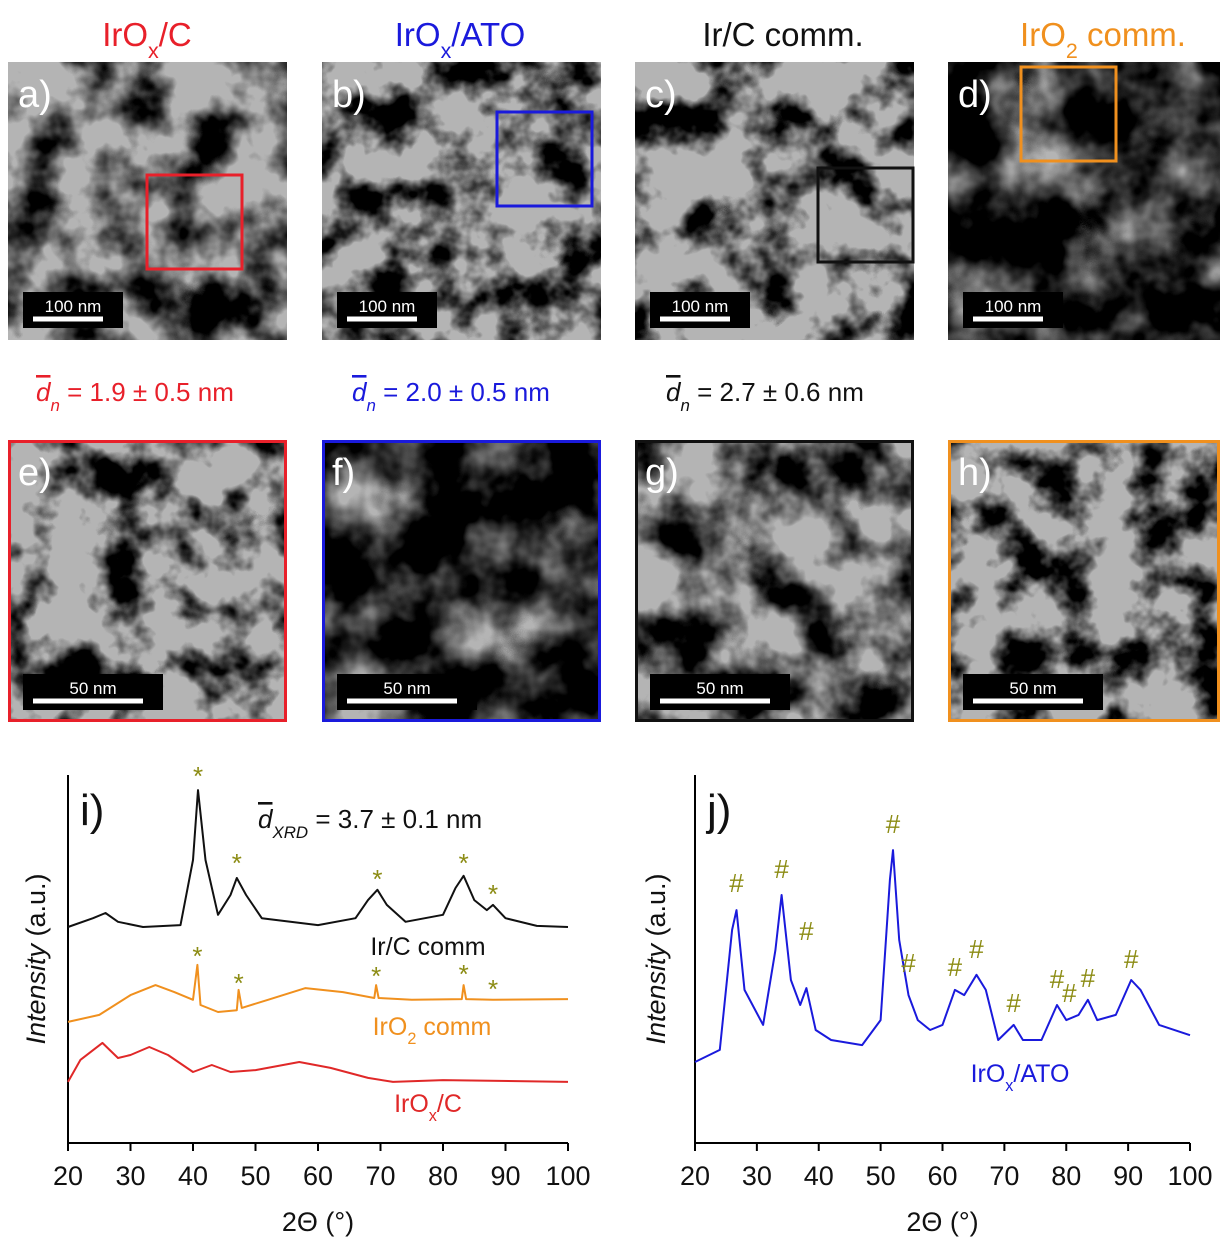  I want to click on panel-label: e), so click(35, 473).